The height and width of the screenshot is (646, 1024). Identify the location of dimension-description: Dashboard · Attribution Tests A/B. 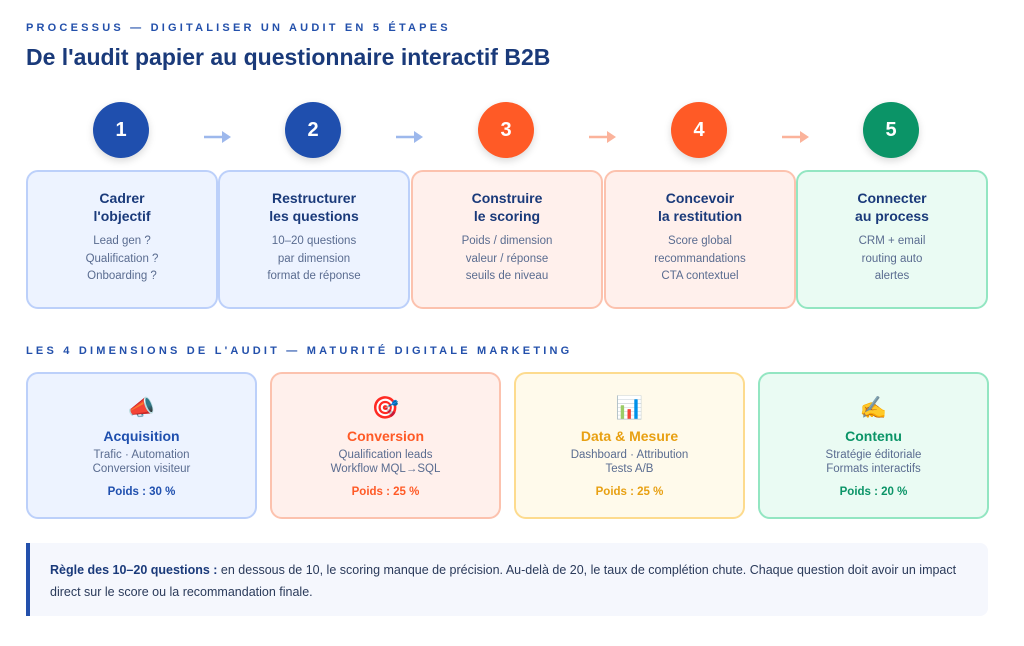
(629, 462).